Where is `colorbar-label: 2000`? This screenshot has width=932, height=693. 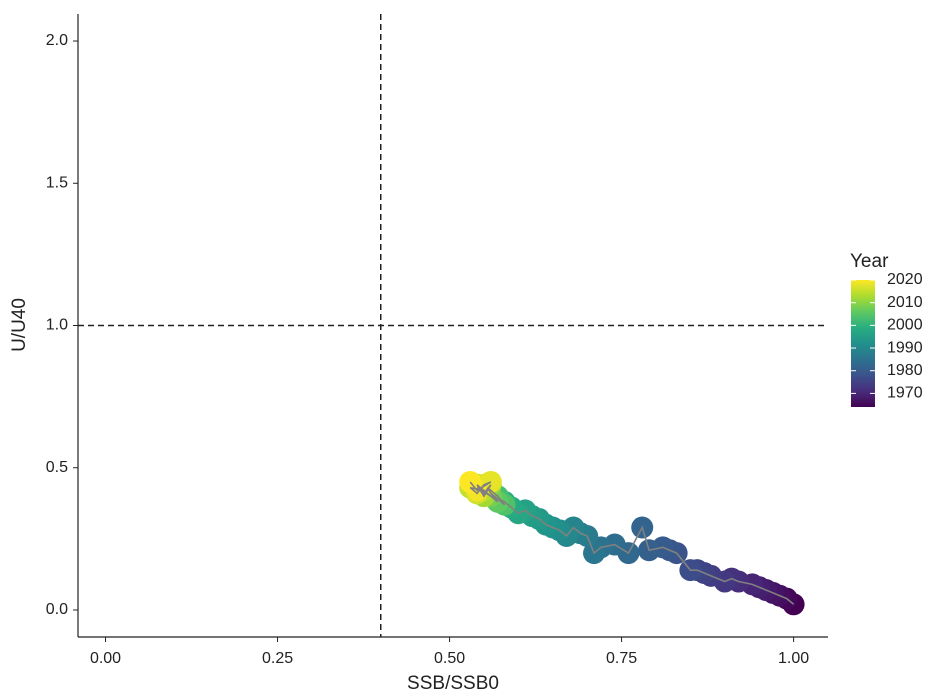 colorbar-label: 2000 is located at coordinates (905, 325).